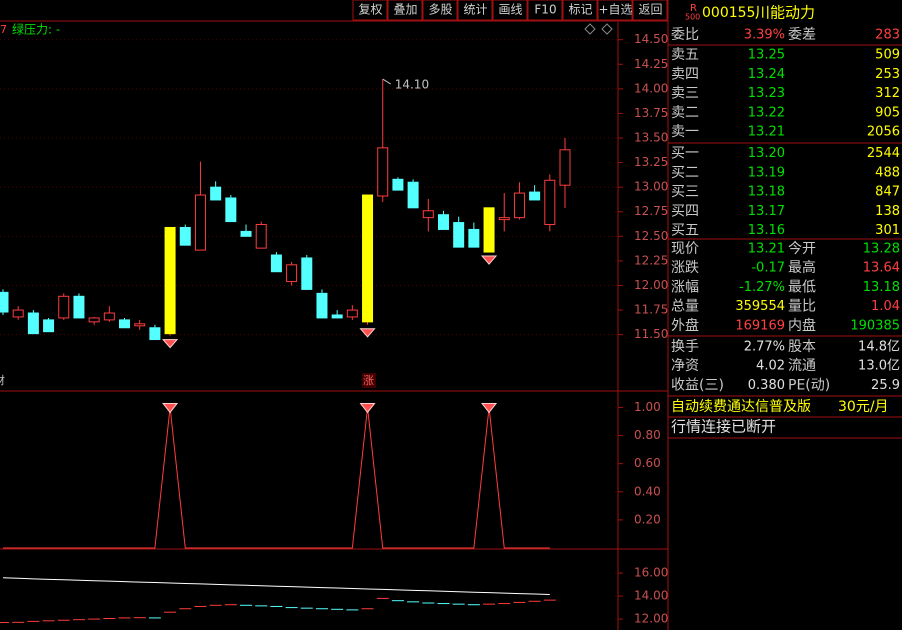  I want to click on indicator-name: 绿压力: -, so click(36, 29).